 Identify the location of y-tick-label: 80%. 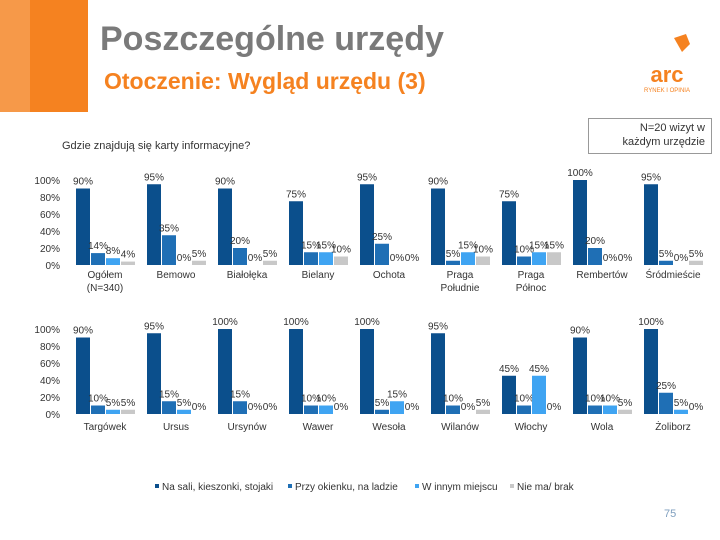
(50, 198).